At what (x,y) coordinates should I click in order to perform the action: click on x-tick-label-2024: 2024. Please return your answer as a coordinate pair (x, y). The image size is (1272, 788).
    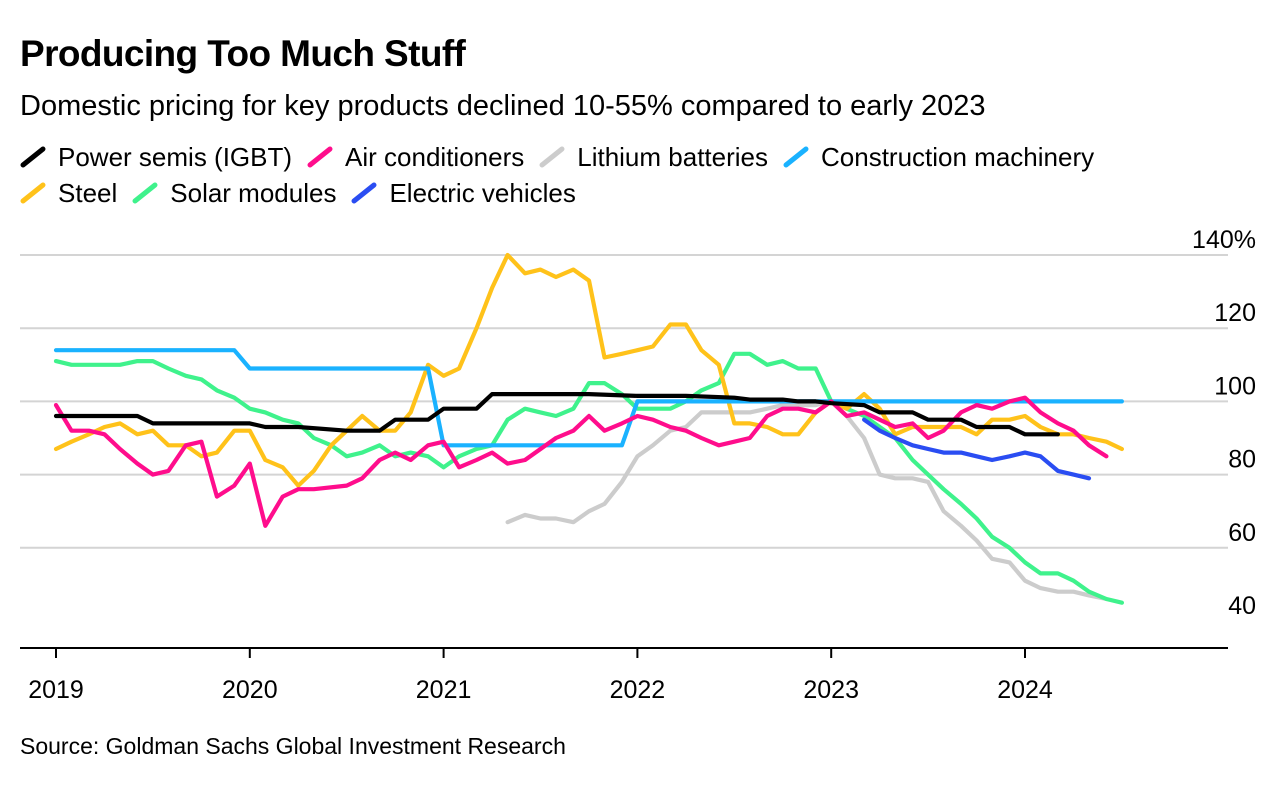
    Looking at the image, I should click on (1025, 690).